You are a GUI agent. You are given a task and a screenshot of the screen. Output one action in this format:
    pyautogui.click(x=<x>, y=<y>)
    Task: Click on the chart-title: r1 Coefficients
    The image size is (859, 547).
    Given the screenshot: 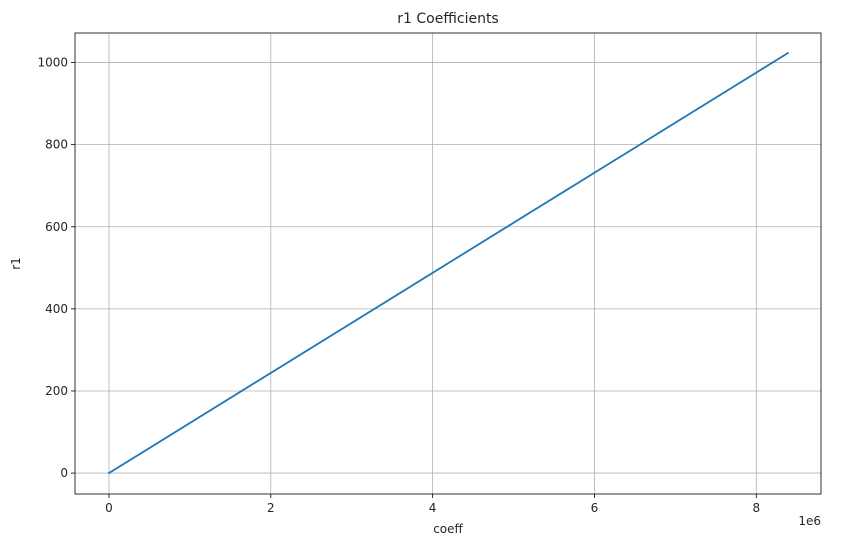 What is the action you would take?
    pyautogui.click(x=447, y=19)
    